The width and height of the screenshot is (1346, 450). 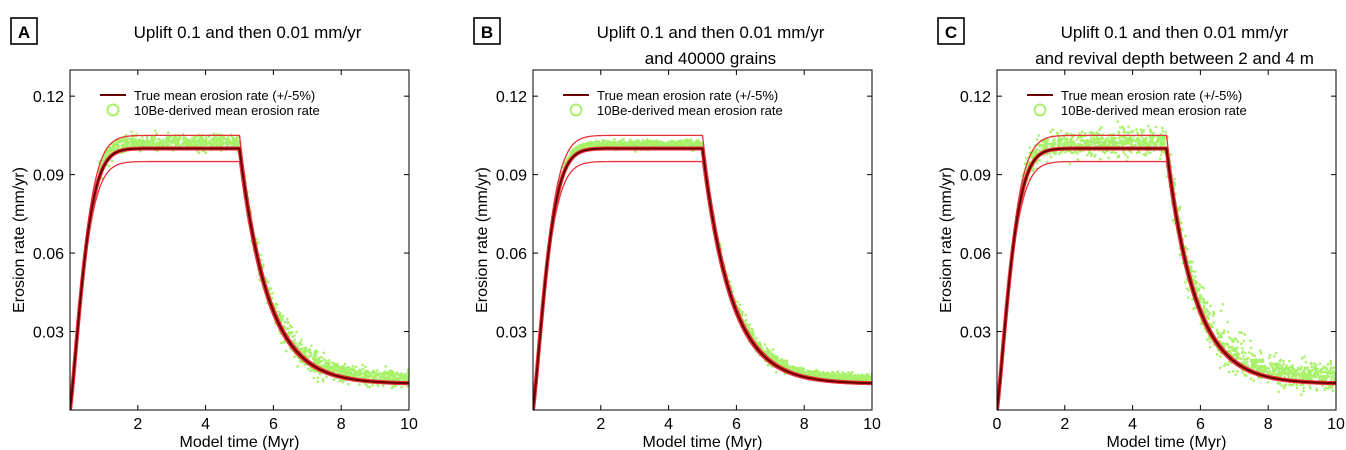 I want to click on panel-label: A, so click(x=24, y=32).